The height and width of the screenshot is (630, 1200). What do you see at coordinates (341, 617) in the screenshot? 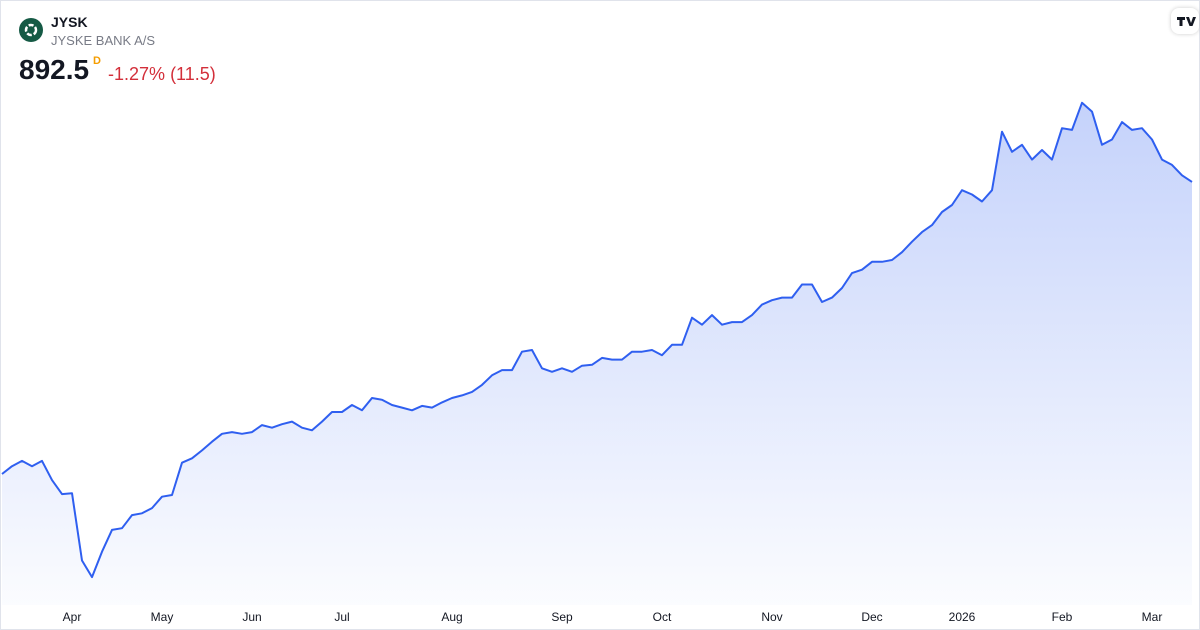
I see `x-tick-label: Jul` at bounding box center [341, 617].